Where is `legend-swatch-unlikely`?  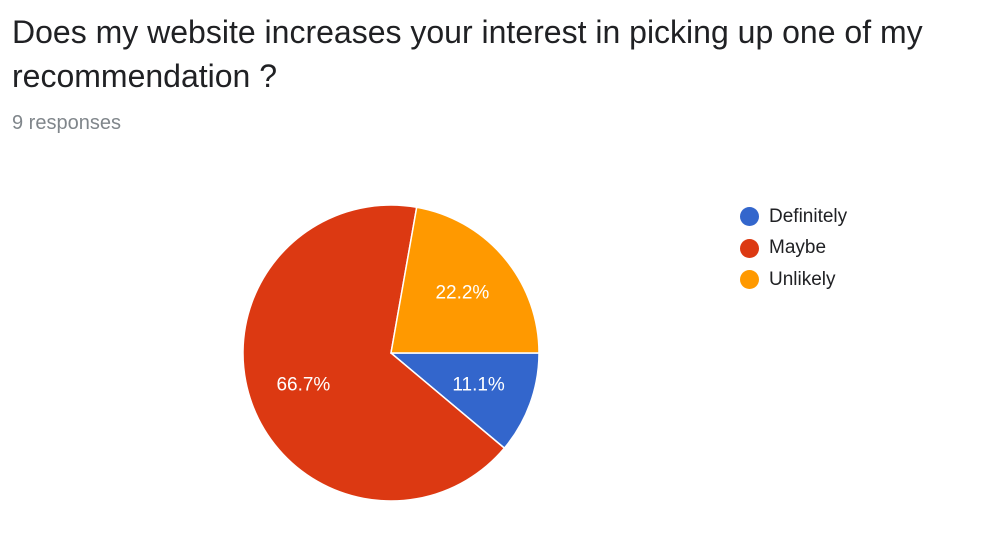
legend-swatch-unlikely is located at coordinates (749, 280).